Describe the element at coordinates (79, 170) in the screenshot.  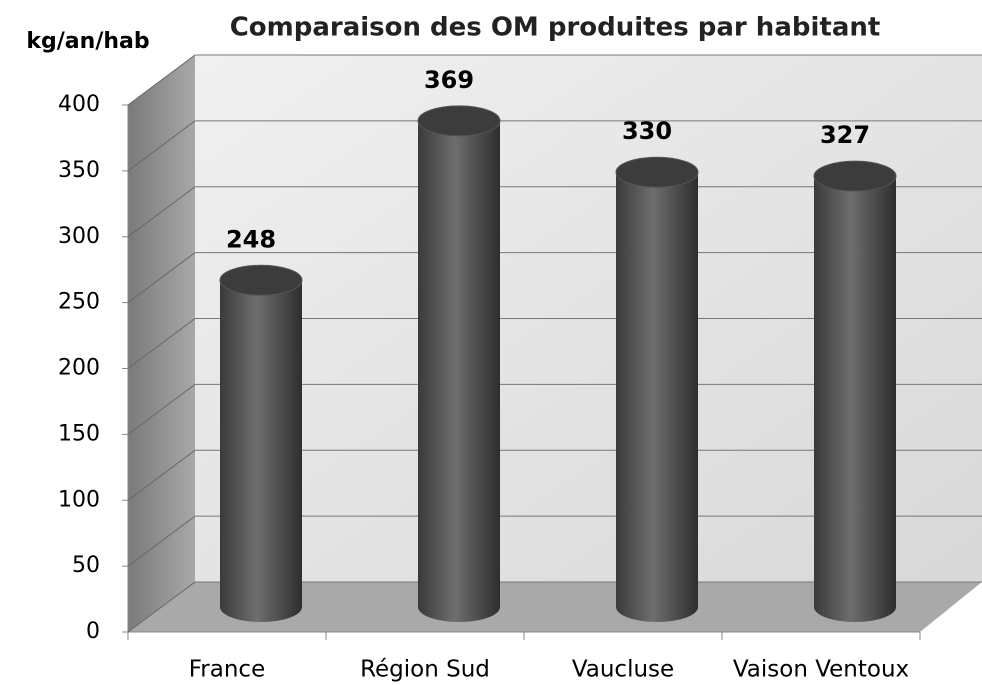
I see `y-tick-label: 350` at that location.